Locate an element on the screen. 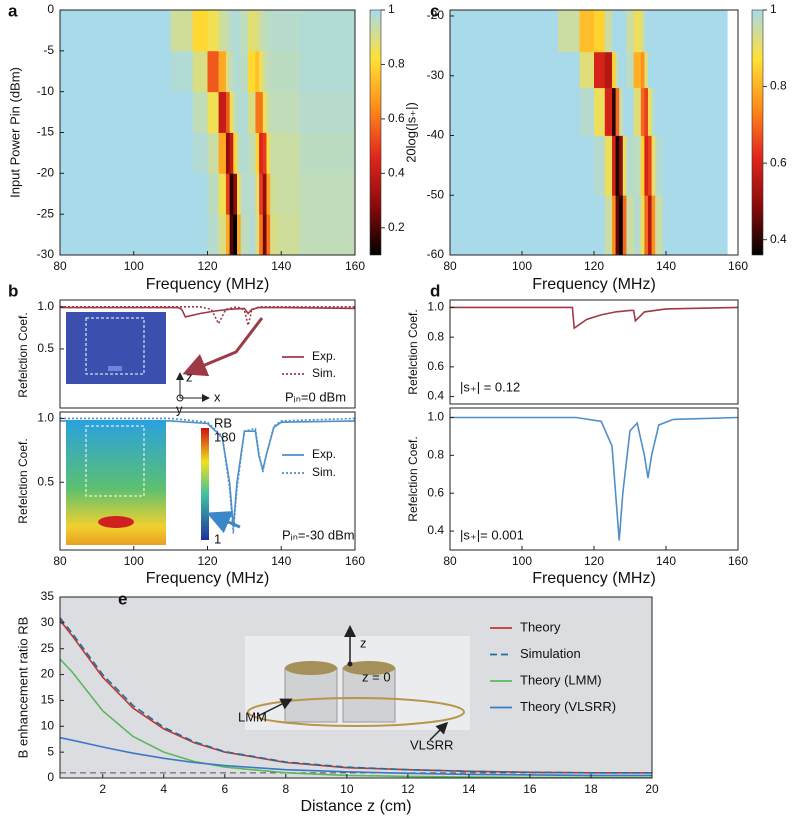 Image resolution: width=800 pixels, height=821 pixels. x-tick-label: 18 is located at coordinates (591, 789).